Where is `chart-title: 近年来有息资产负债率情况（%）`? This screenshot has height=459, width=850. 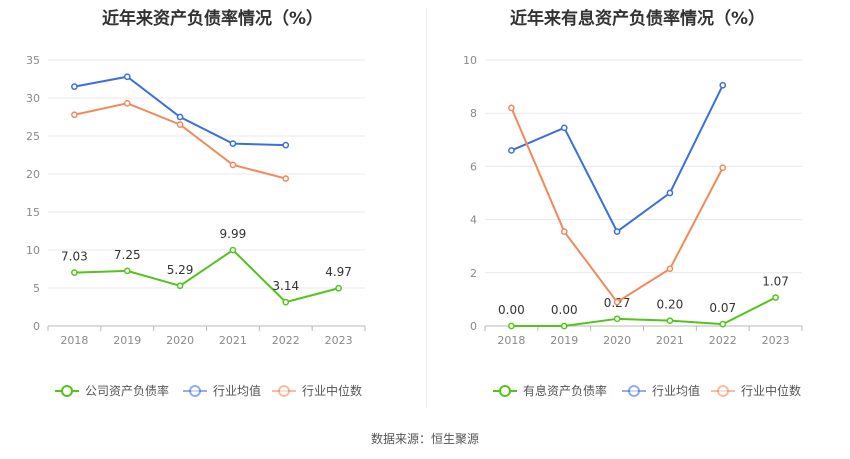
chart-title: 近年来有息资产负债率情况（%） is located at coordinates (637, 19).